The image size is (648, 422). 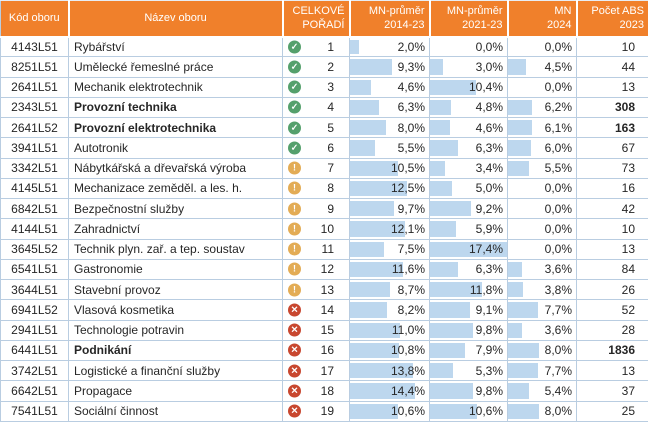 What do you see at coordinates (175, 128) in the screenshot?
I see `field-name-cell: Provozní elektrotechnika` at bounding box center [175, 128].